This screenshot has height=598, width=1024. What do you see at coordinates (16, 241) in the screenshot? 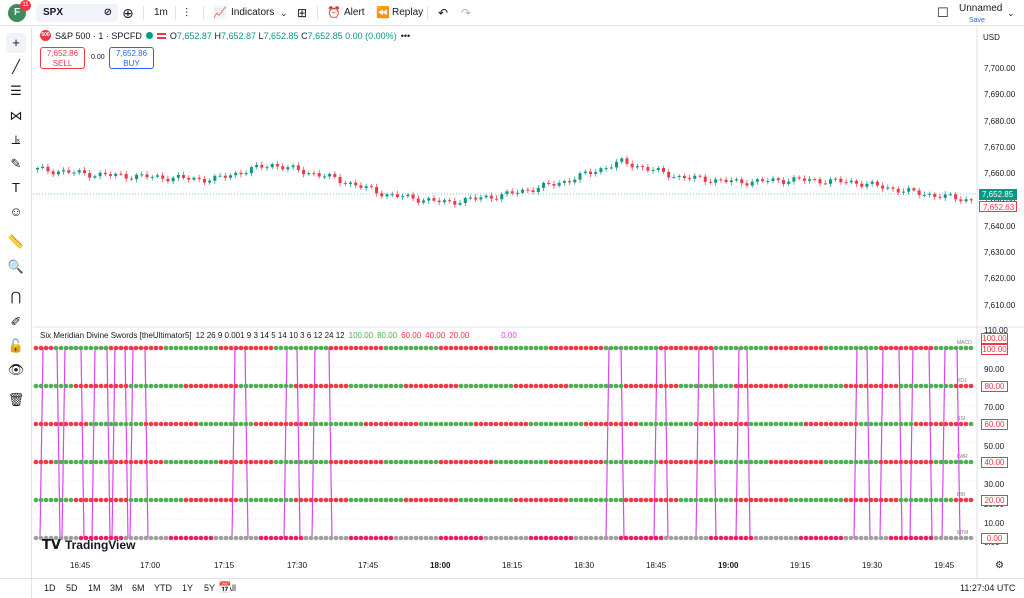
I see `ruler-icon: 📏` at bounding box center [16, 241].